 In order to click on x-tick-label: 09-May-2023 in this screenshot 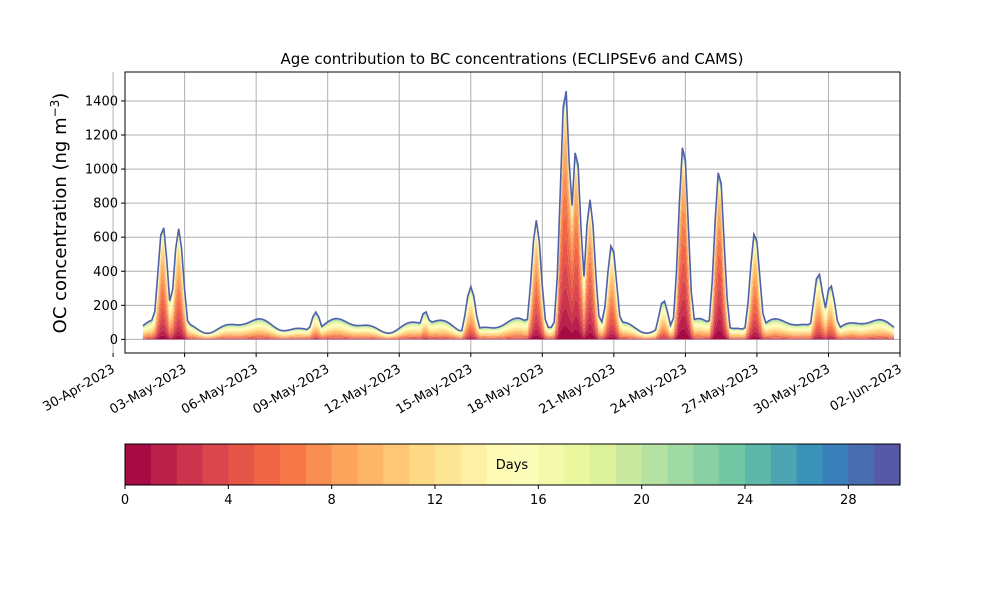, I will do `click(292, 390)`.